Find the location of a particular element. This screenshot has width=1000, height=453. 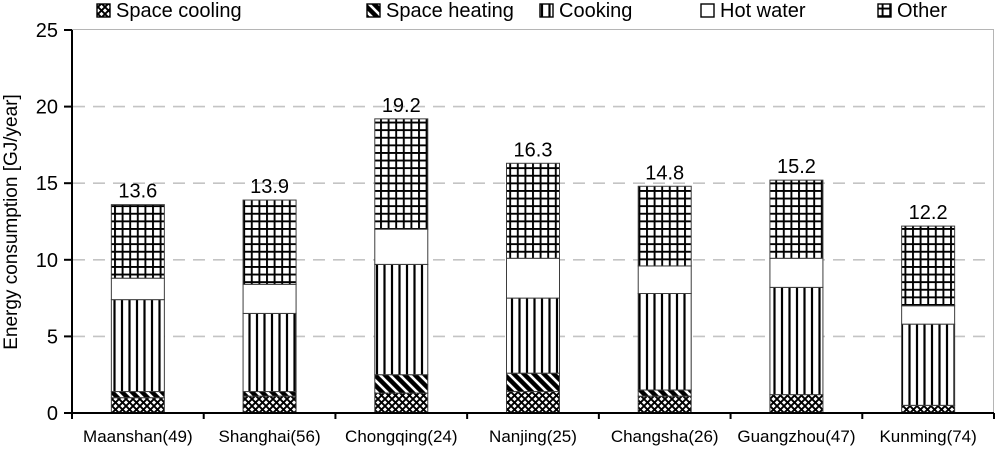

legend-swatch-hotwater is located at coordinates (707, 10).